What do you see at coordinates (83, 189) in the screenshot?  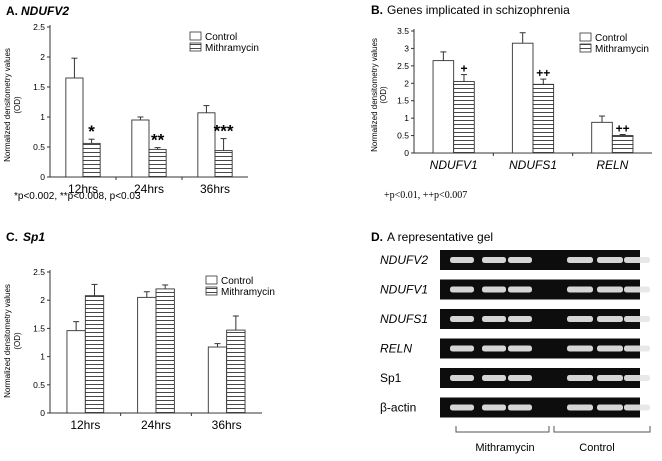 I see `x-tick-label: 12hrs` at bounding box center [83, 189].